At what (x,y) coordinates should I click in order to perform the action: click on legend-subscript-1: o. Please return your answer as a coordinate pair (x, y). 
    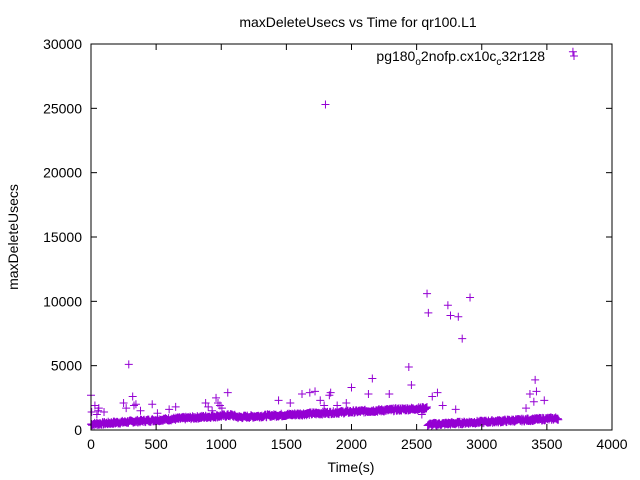
    Looking at the image, I should click on (418, 62).